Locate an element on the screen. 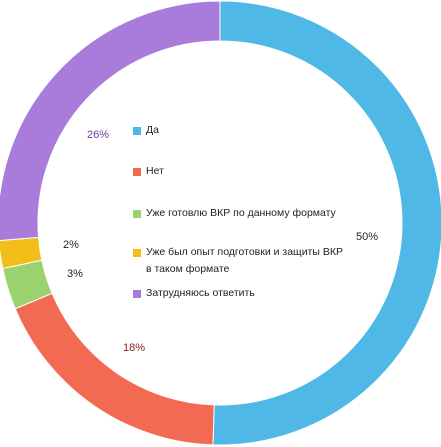  legend-swatch-difficult-to-answer is located at coordinates (137, 294).